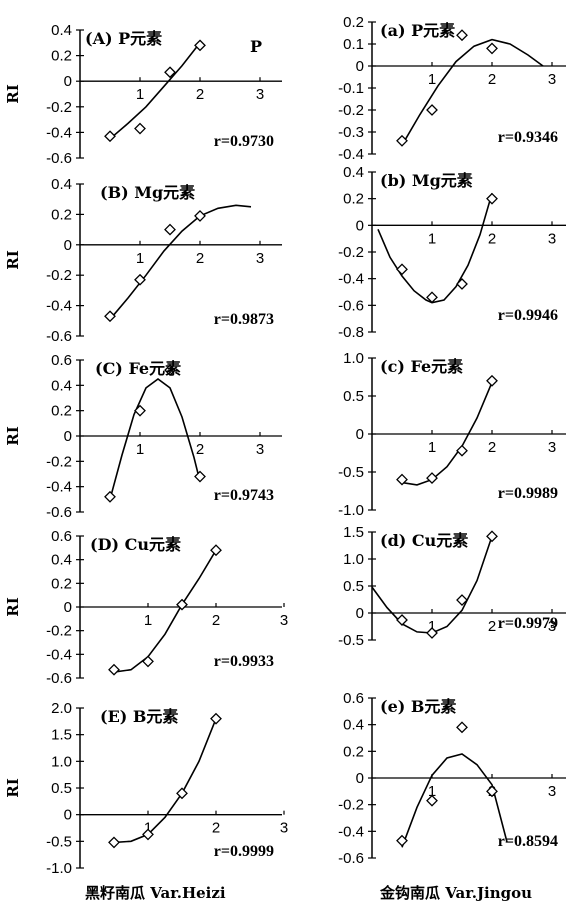 Image resolution: width=576 pixels, height=912 pixels. What do you see at coordinates (417, 30) in the screenshot?
I see `panel-title: (a) P元素` at bounding box center [417, 30].